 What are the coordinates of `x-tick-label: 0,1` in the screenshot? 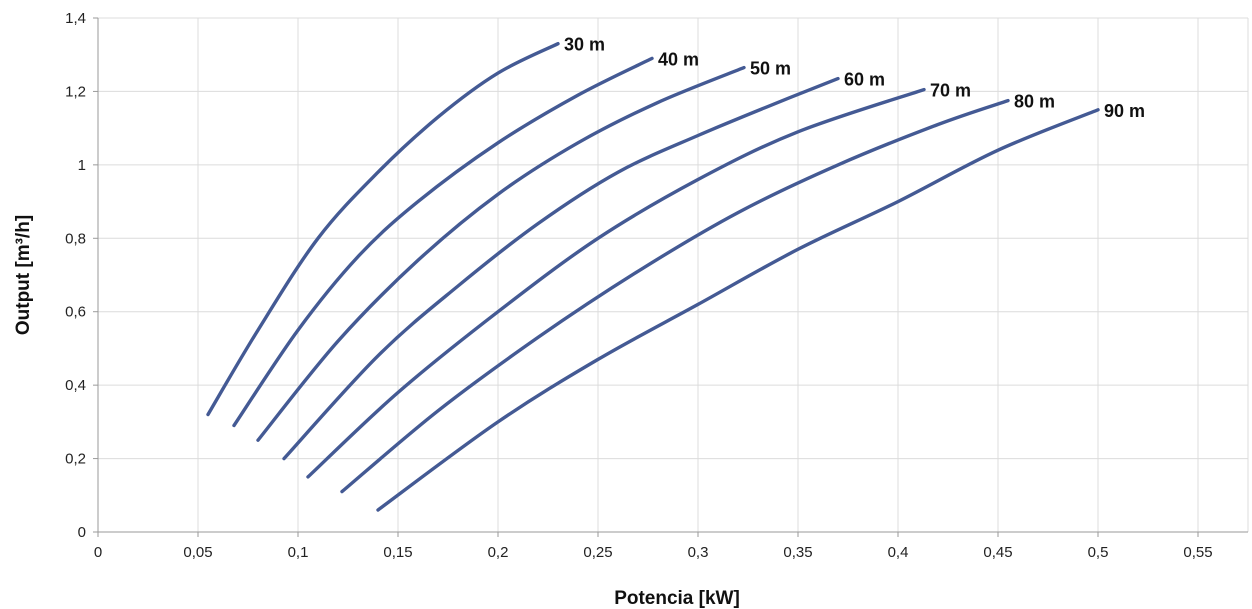 It's located at (298, 552).